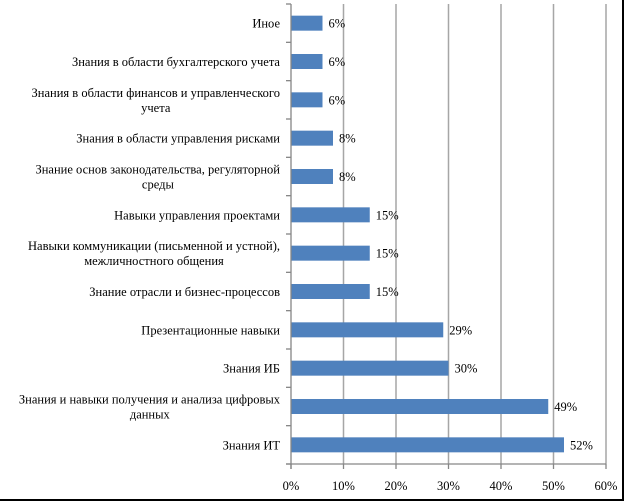 The height and width of the screenshot is (501, 624). Describe the element at coordinates (460, 330) in the screenshot. I see `data-label: 29%` at that location.